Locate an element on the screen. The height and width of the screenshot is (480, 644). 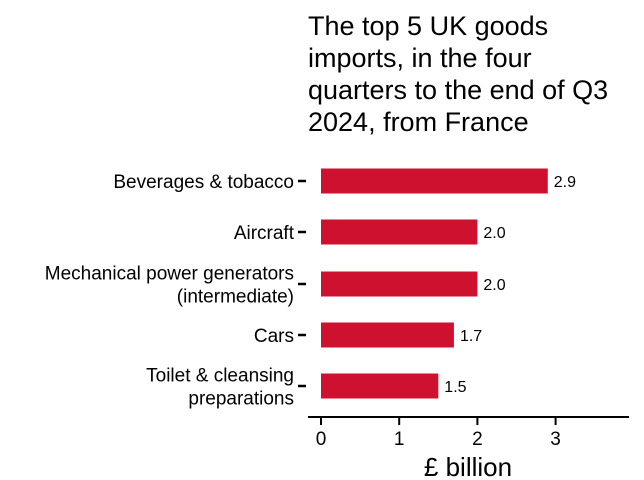
x-tick-label: 1 is located at coordinates (399, 439).